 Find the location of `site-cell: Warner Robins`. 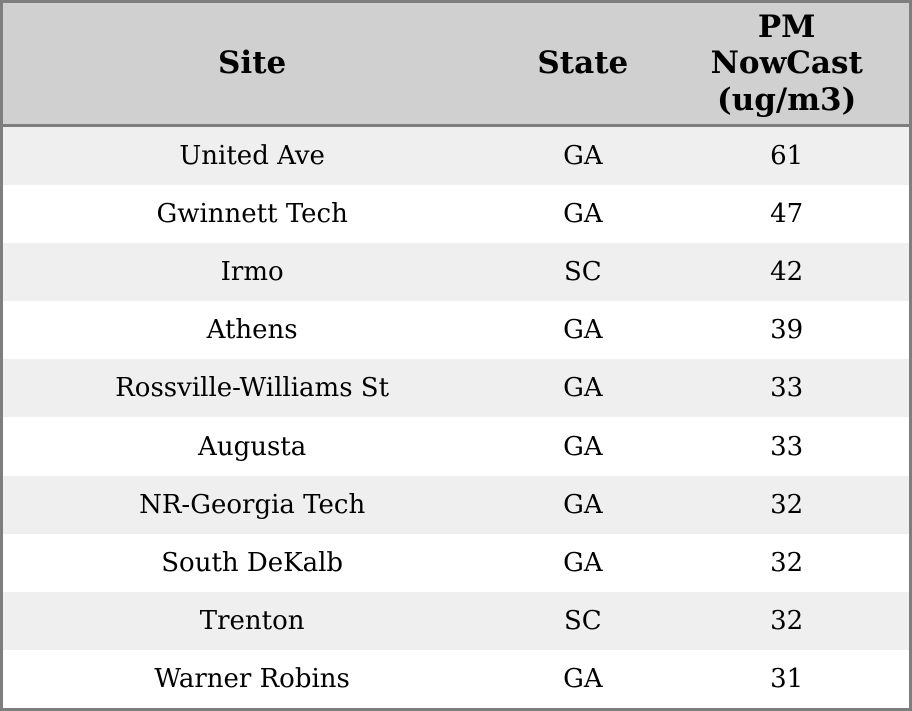

site-cell: Warner Robins is located at coordinates (252, 678).